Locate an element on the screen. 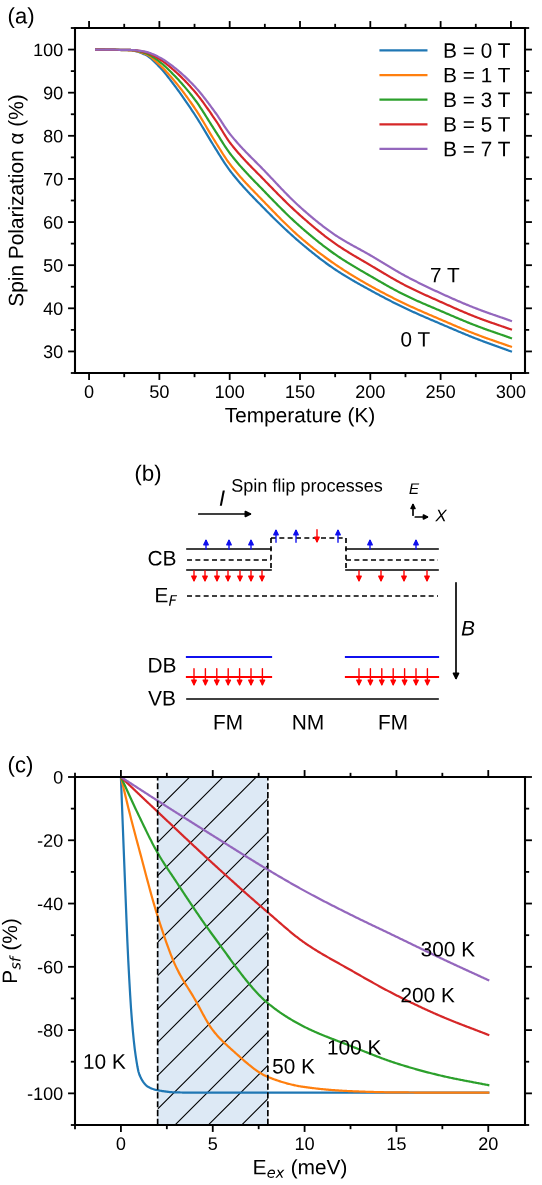  chart-title: (a) is located at coordinates (21, 17).